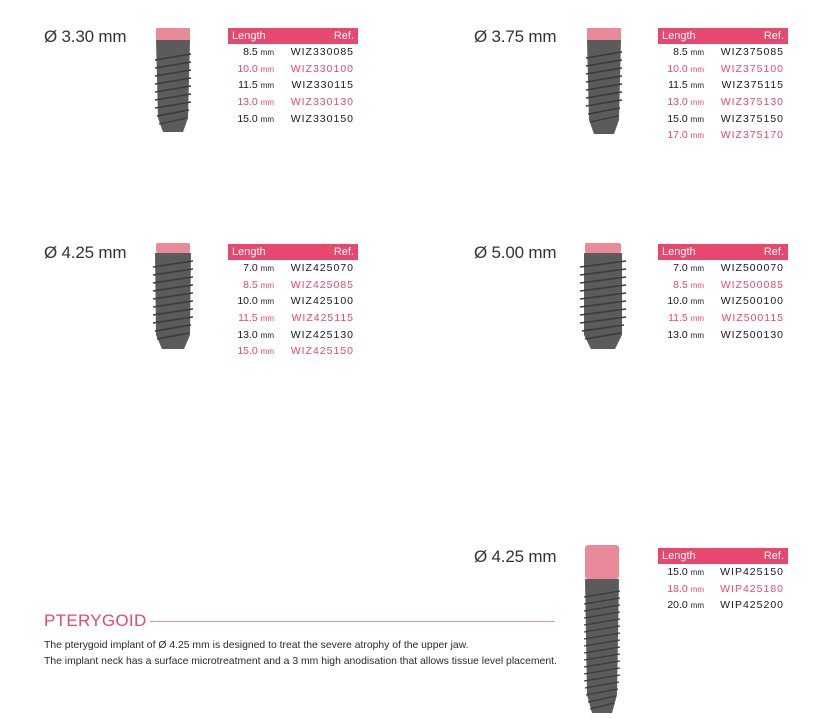  Describe the element at coordinates (322, 102) in the screenshot. I see `ref-code: WIZ330130` at that location.